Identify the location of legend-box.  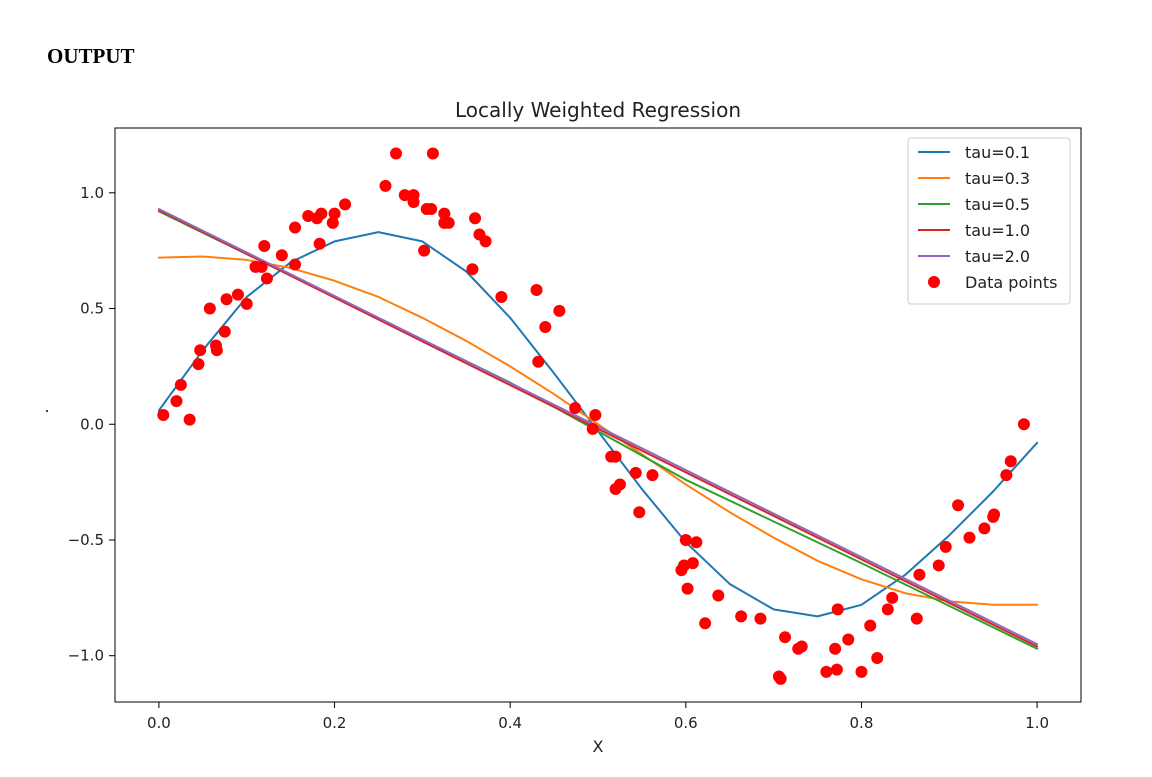
(989, 221).